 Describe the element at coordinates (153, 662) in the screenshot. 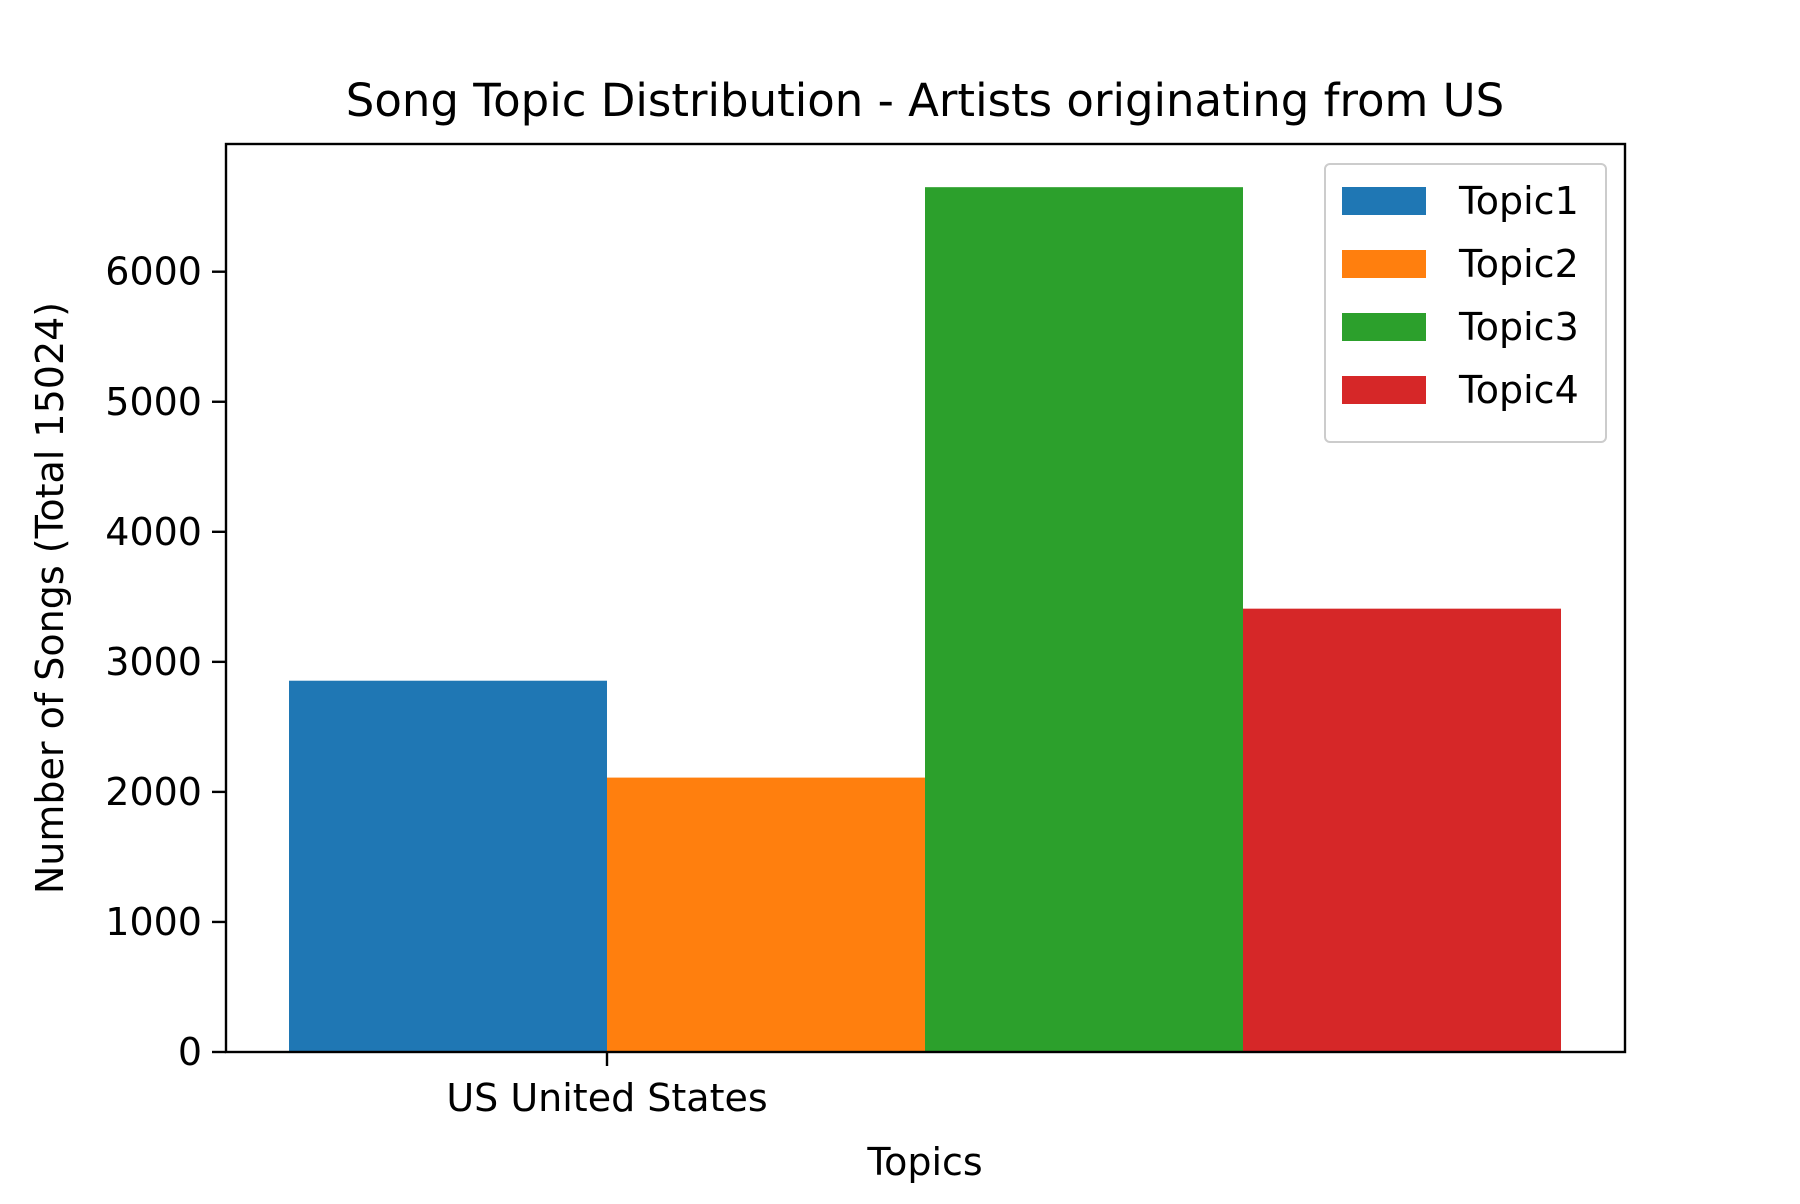

I see `y-tick-label: 3000` at that location.